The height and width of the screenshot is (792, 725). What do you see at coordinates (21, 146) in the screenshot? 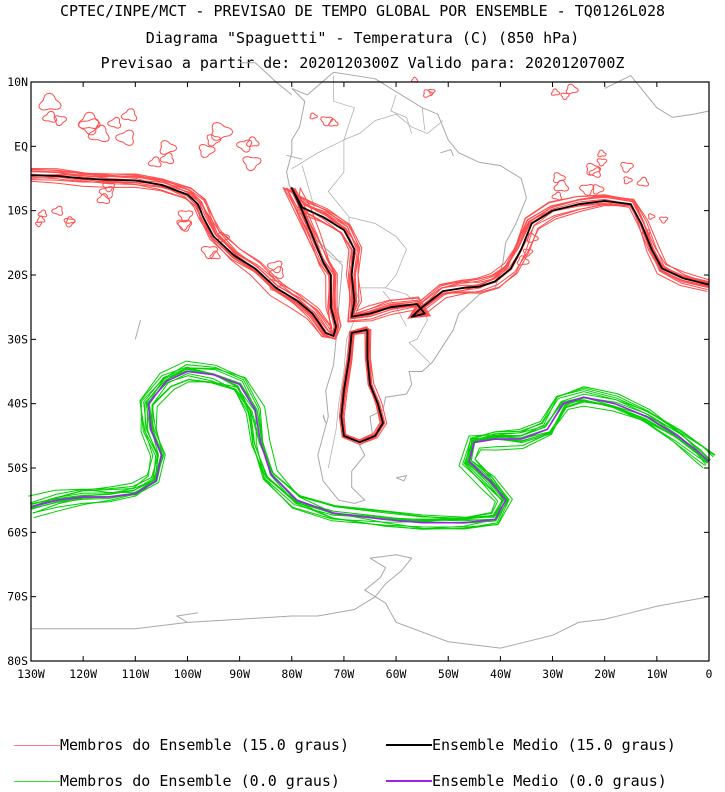
I see `y-tick-label: EQ` at bounding box center [21, 146].